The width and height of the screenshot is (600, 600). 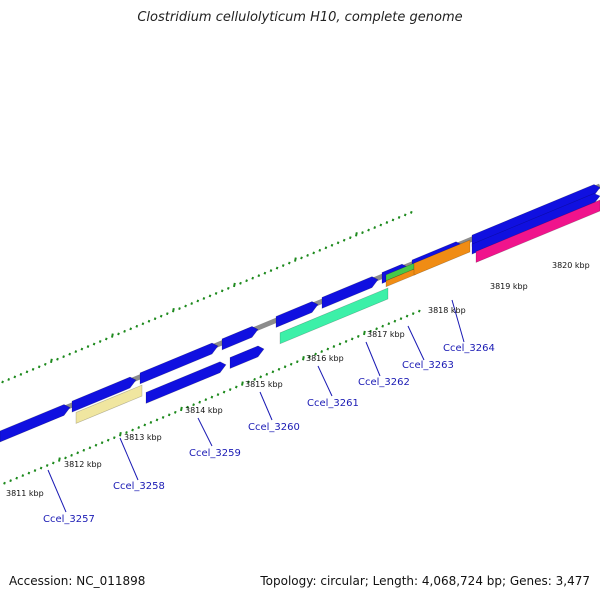 I want to click on kbp-label: 3811 kbp, so click(x=25, y=493).